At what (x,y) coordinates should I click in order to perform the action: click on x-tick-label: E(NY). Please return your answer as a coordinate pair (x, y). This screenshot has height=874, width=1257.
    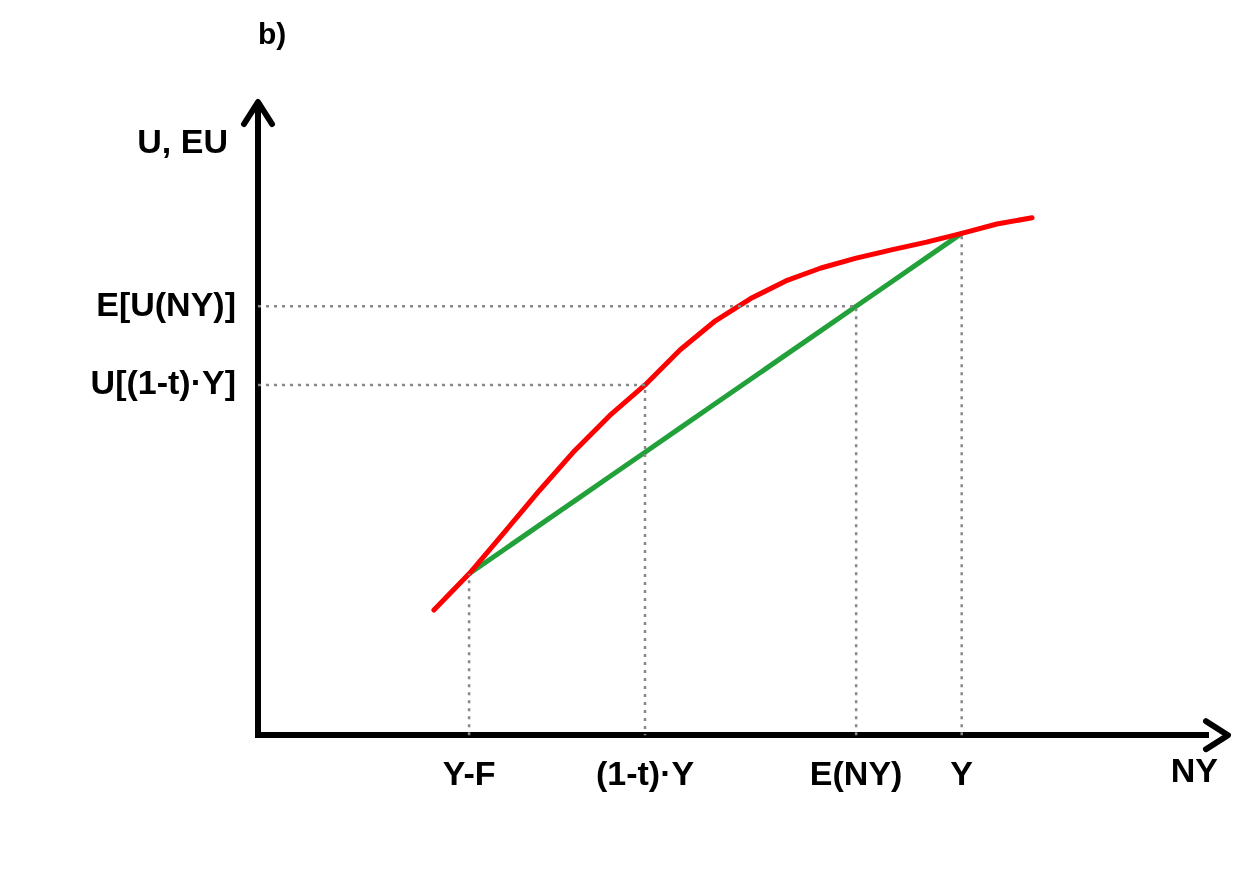
    Looking at the image, I should click on (856, 772).